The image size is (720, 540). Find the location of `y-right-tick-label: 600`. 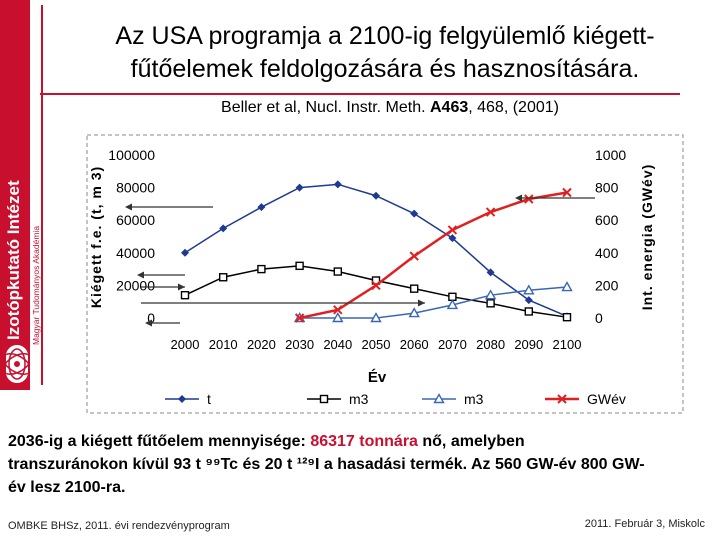

y-right-tick-label: 600 is located at coordinates (607, 220).